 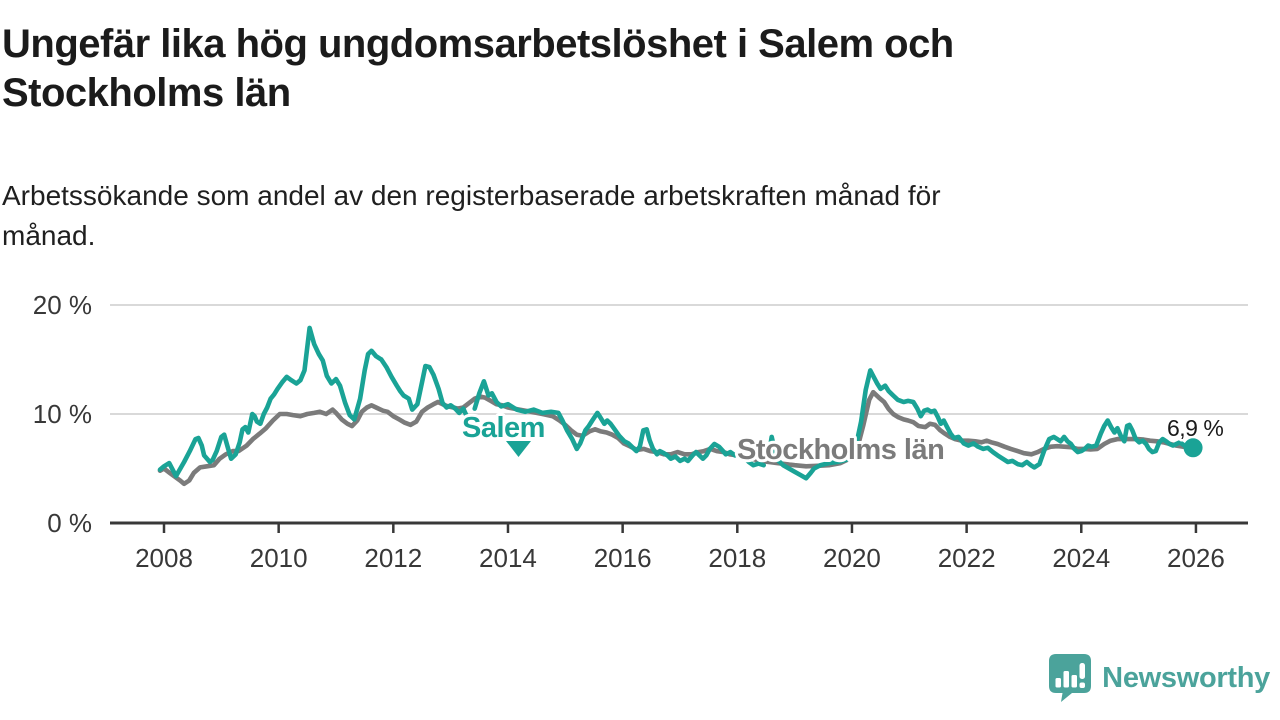 I want to click on x-tick-label: 2024, so click(x=1081, y=558).